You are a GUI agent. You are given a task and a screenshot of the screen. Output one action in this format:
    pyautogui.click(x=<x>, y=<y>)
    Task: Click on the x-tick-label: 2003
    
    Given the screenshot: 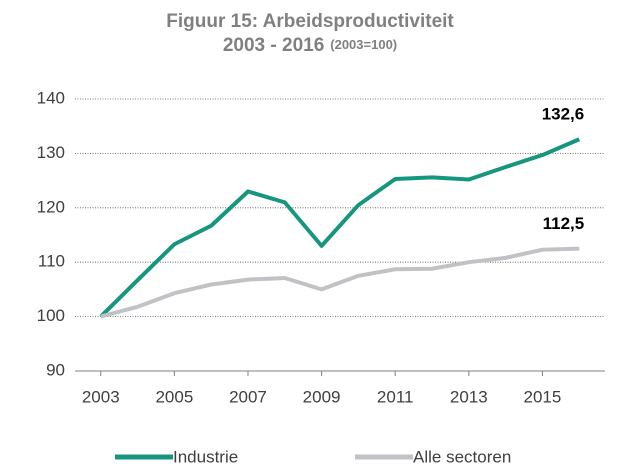 What is the action you would take?
    pyautogui.click(x=101, y=396)
    